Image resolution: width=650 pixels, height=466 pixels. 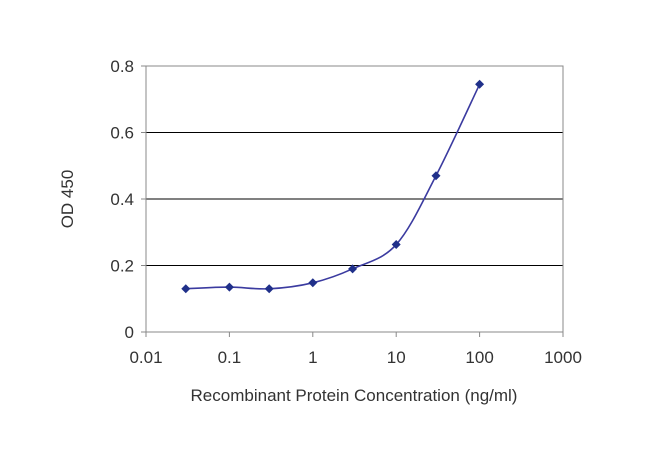 I want to click on y-axis: 0 0.2 0.4 0.6 0.8, so click(x=128, y=199).